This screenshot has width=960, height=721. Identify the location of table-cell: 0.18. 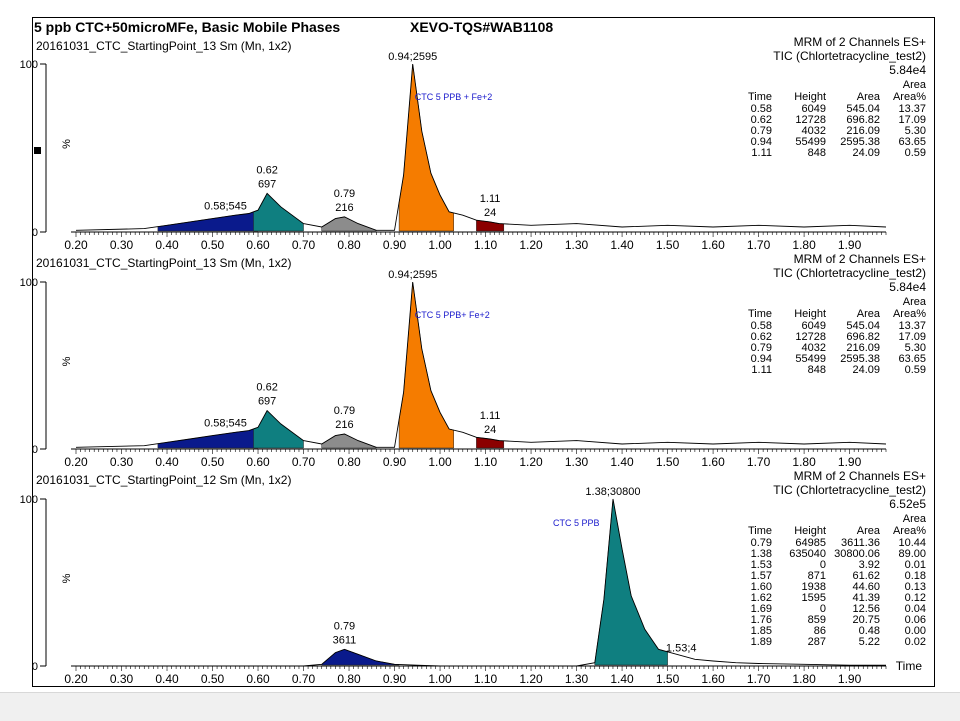
(915, 576).